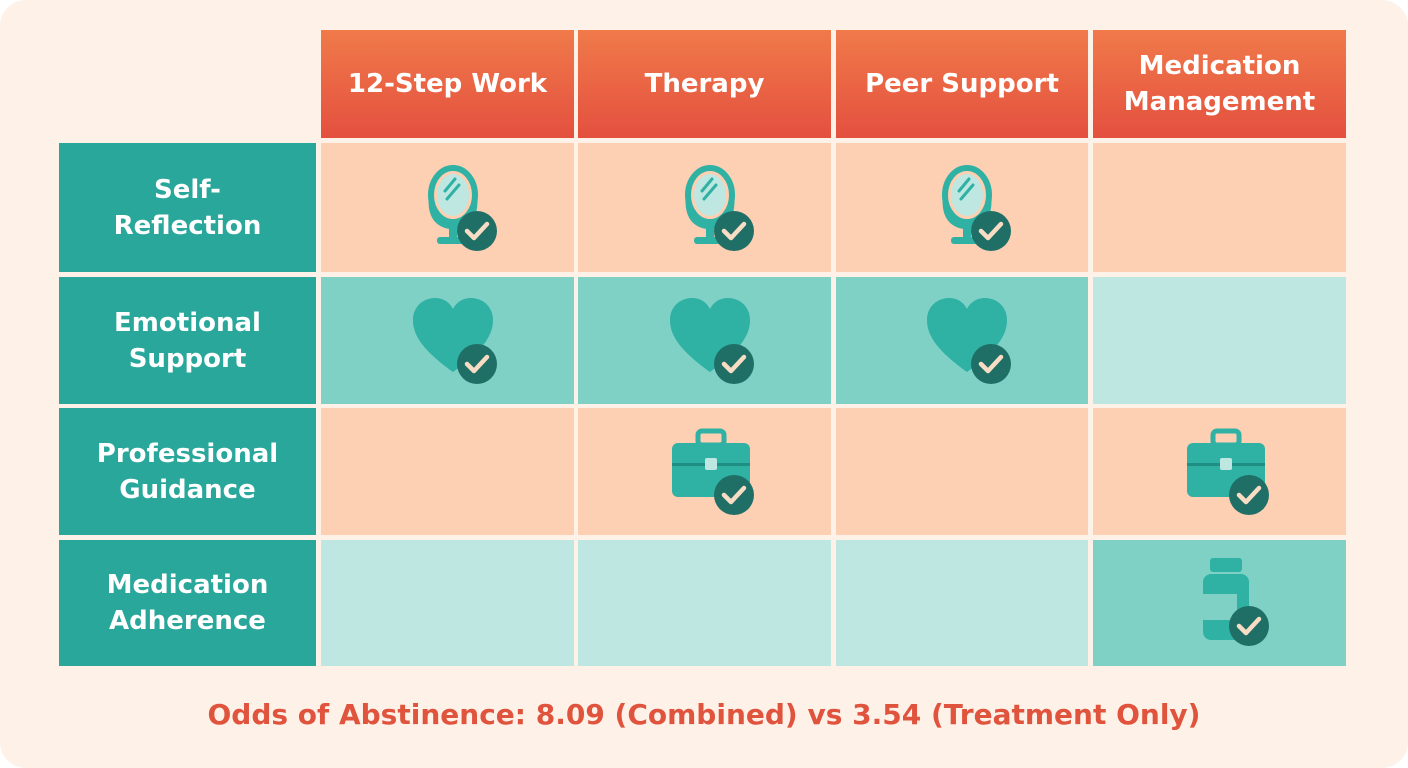  What do you see at coordinates (187, 207) in the screenshot?
I see `row-header: Self-Reflection` at bounding box center [187, 207].